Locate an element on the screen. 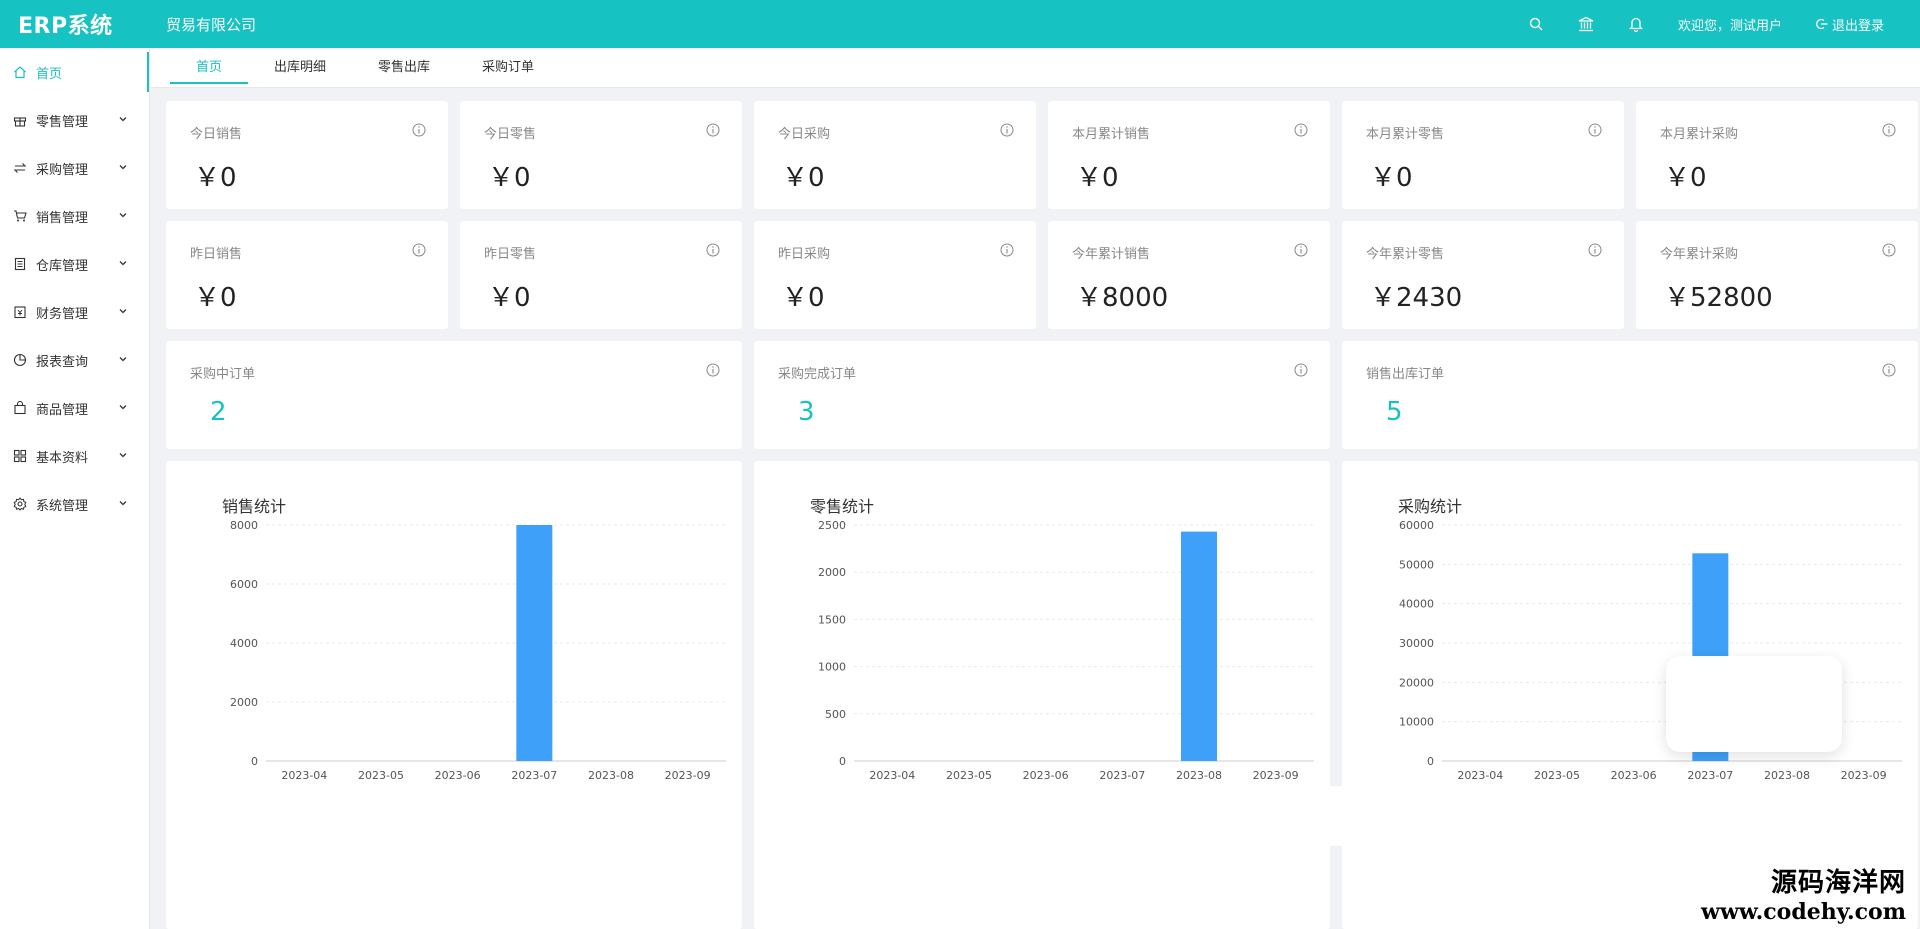  sidebar-item-basic-data: 基本资料 is located at coordinates (74, 456).